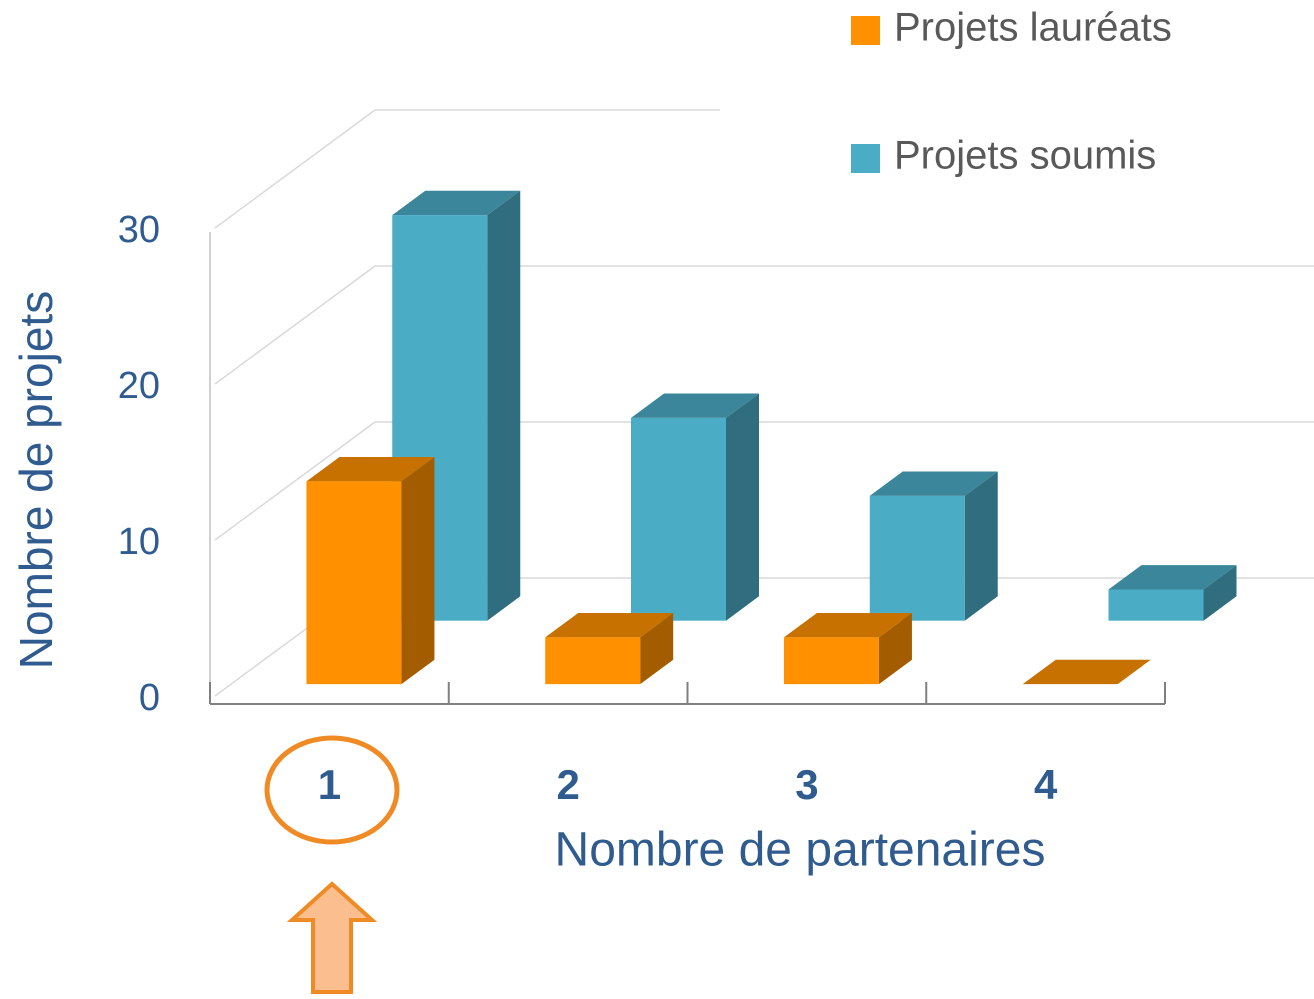  What do you see at coordinates (149, 698) in the screenshot?
I see `y-tick-label: 0` at bounding box center [149, 698].